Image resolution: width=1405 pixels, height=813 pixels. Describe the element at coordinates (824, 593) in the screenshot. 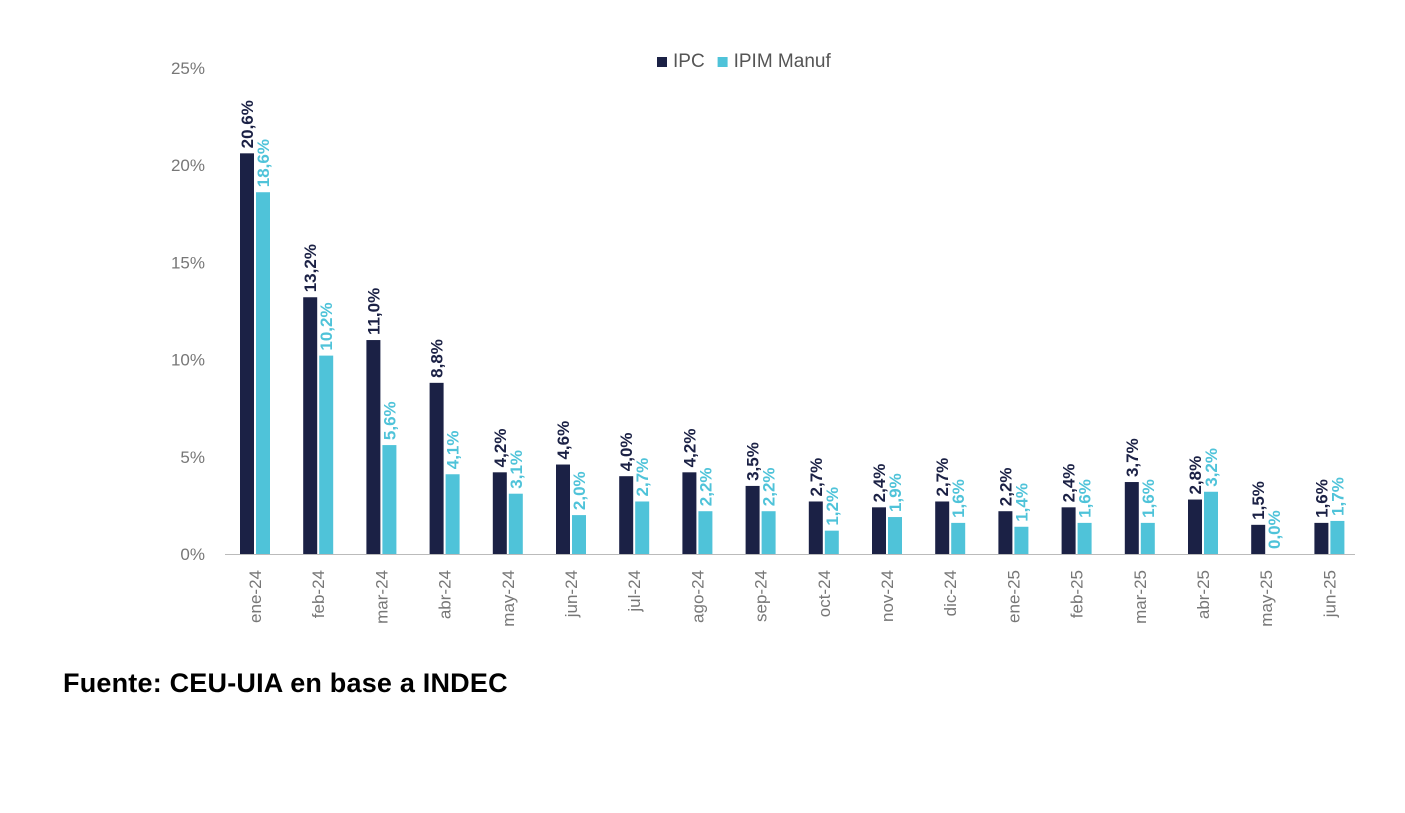

I see `x-tick-label: oct-24` at that location.